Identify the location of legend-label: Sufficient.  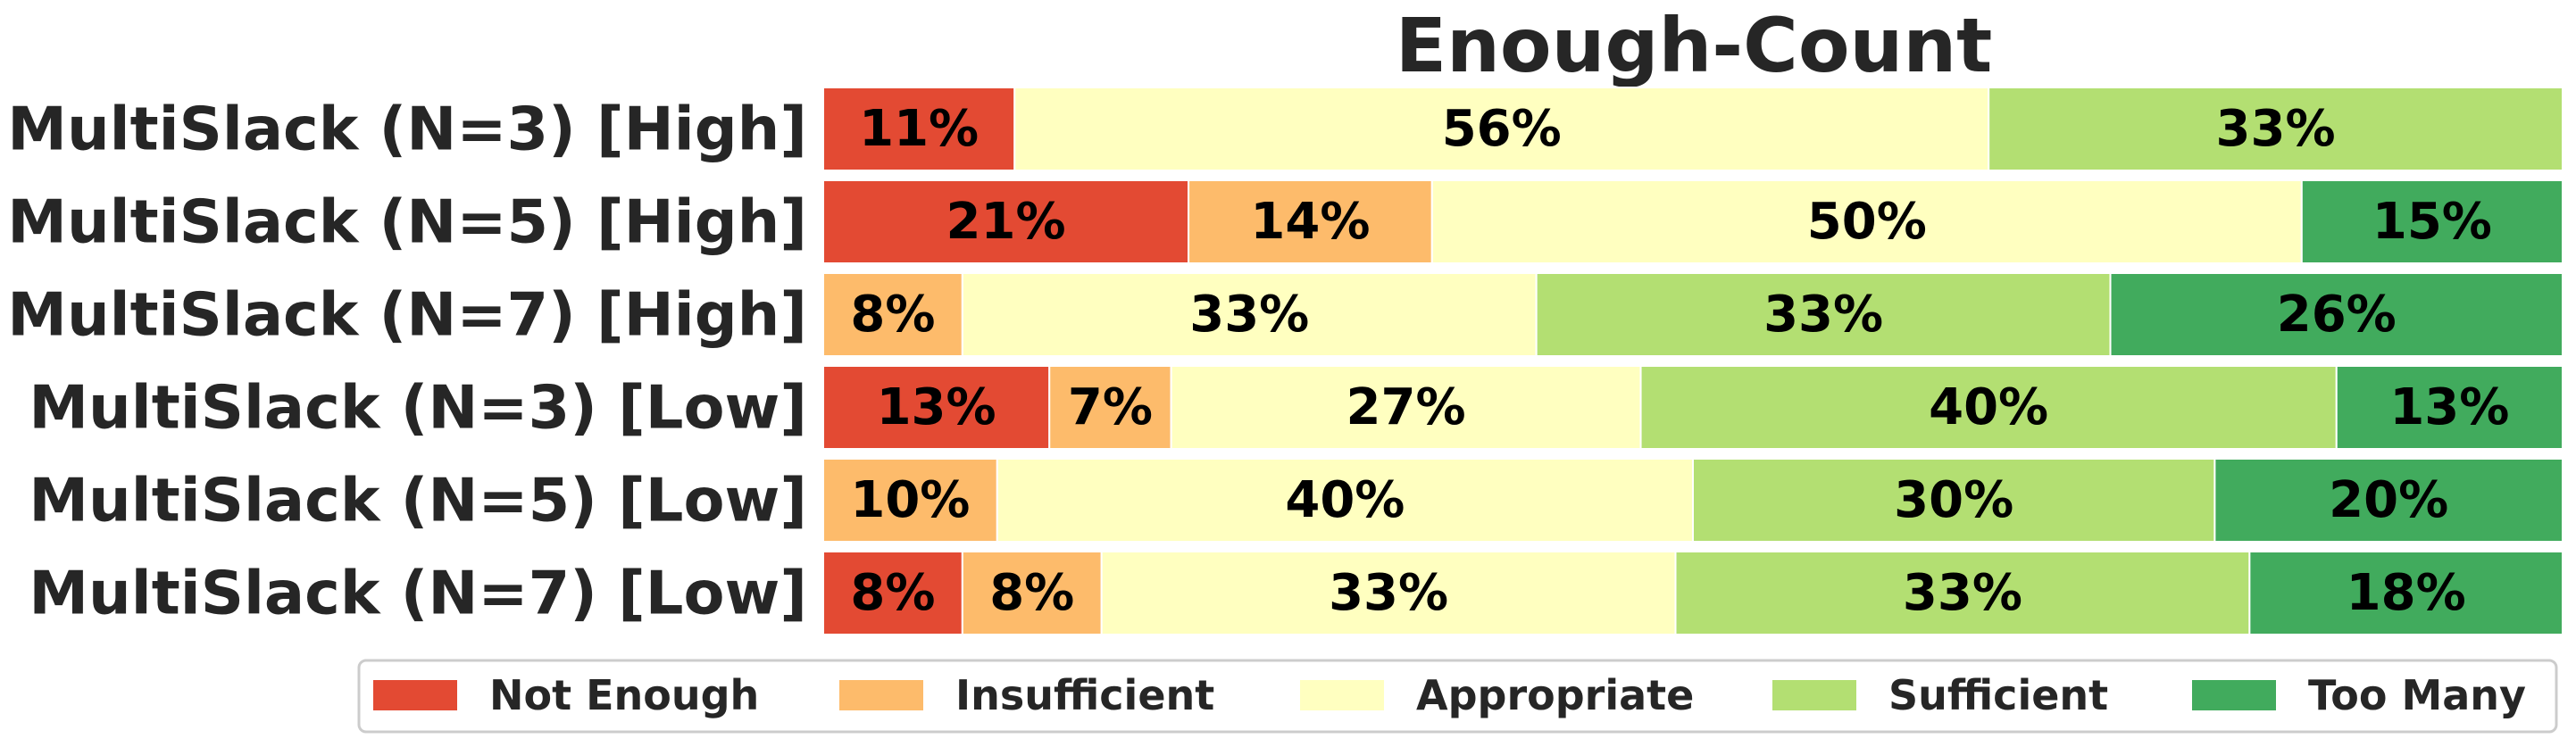
(1998, 695).